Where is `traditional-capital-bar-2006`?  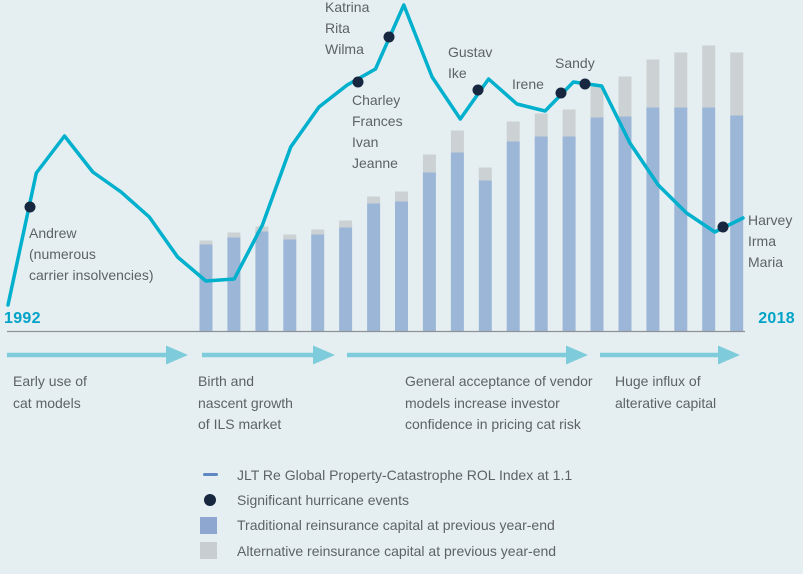 traditional-capital-bar-2006 is located at coordinates (401, 266).